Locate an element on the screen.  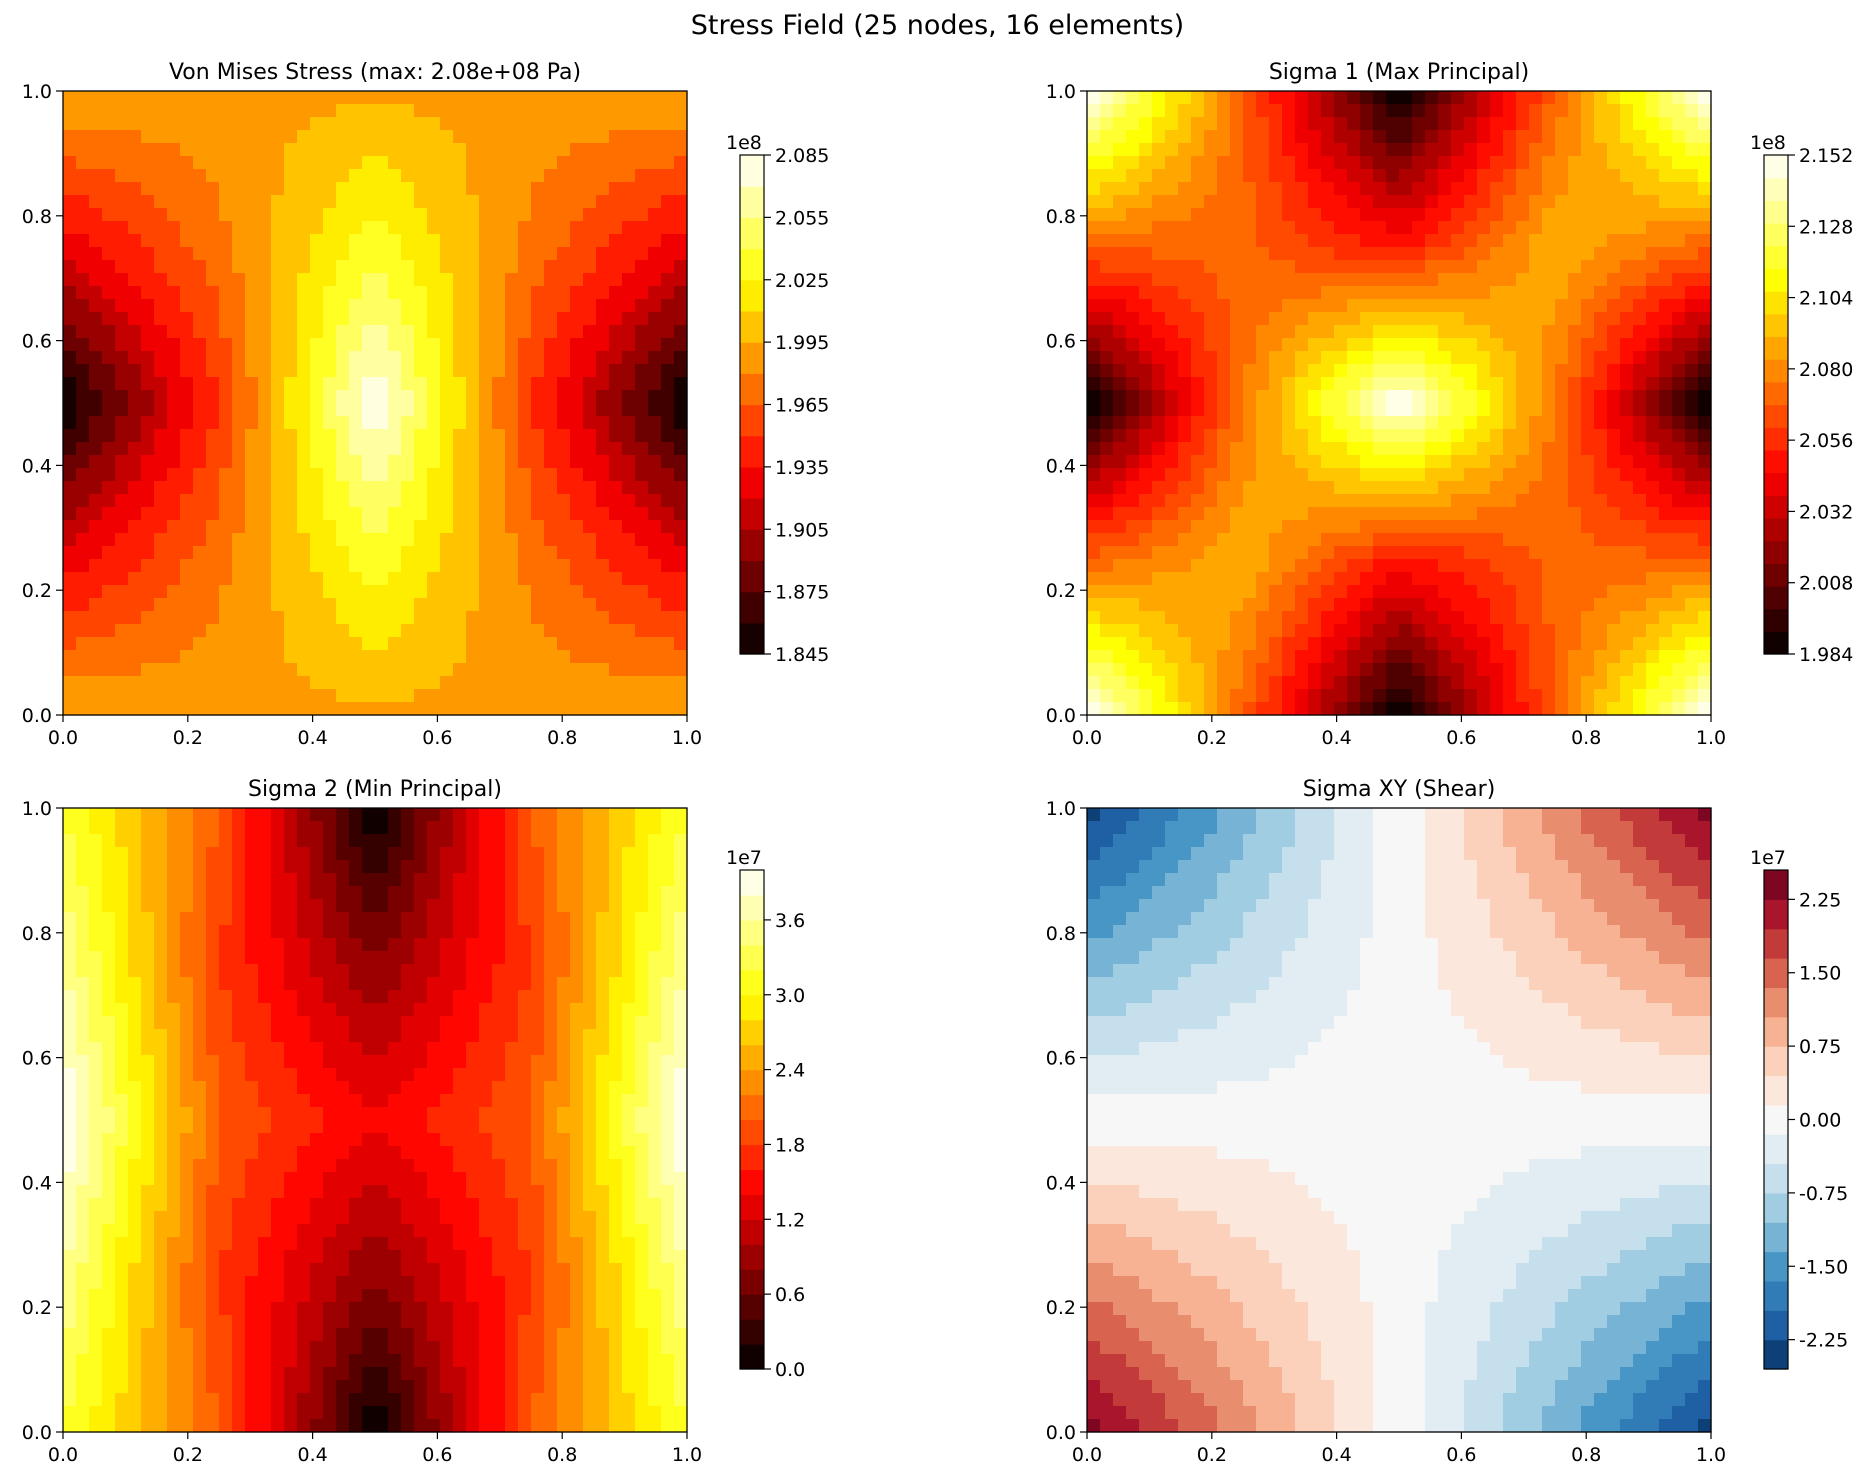
y-tick-label: 0.8 is located at coordinates (1061, 217).